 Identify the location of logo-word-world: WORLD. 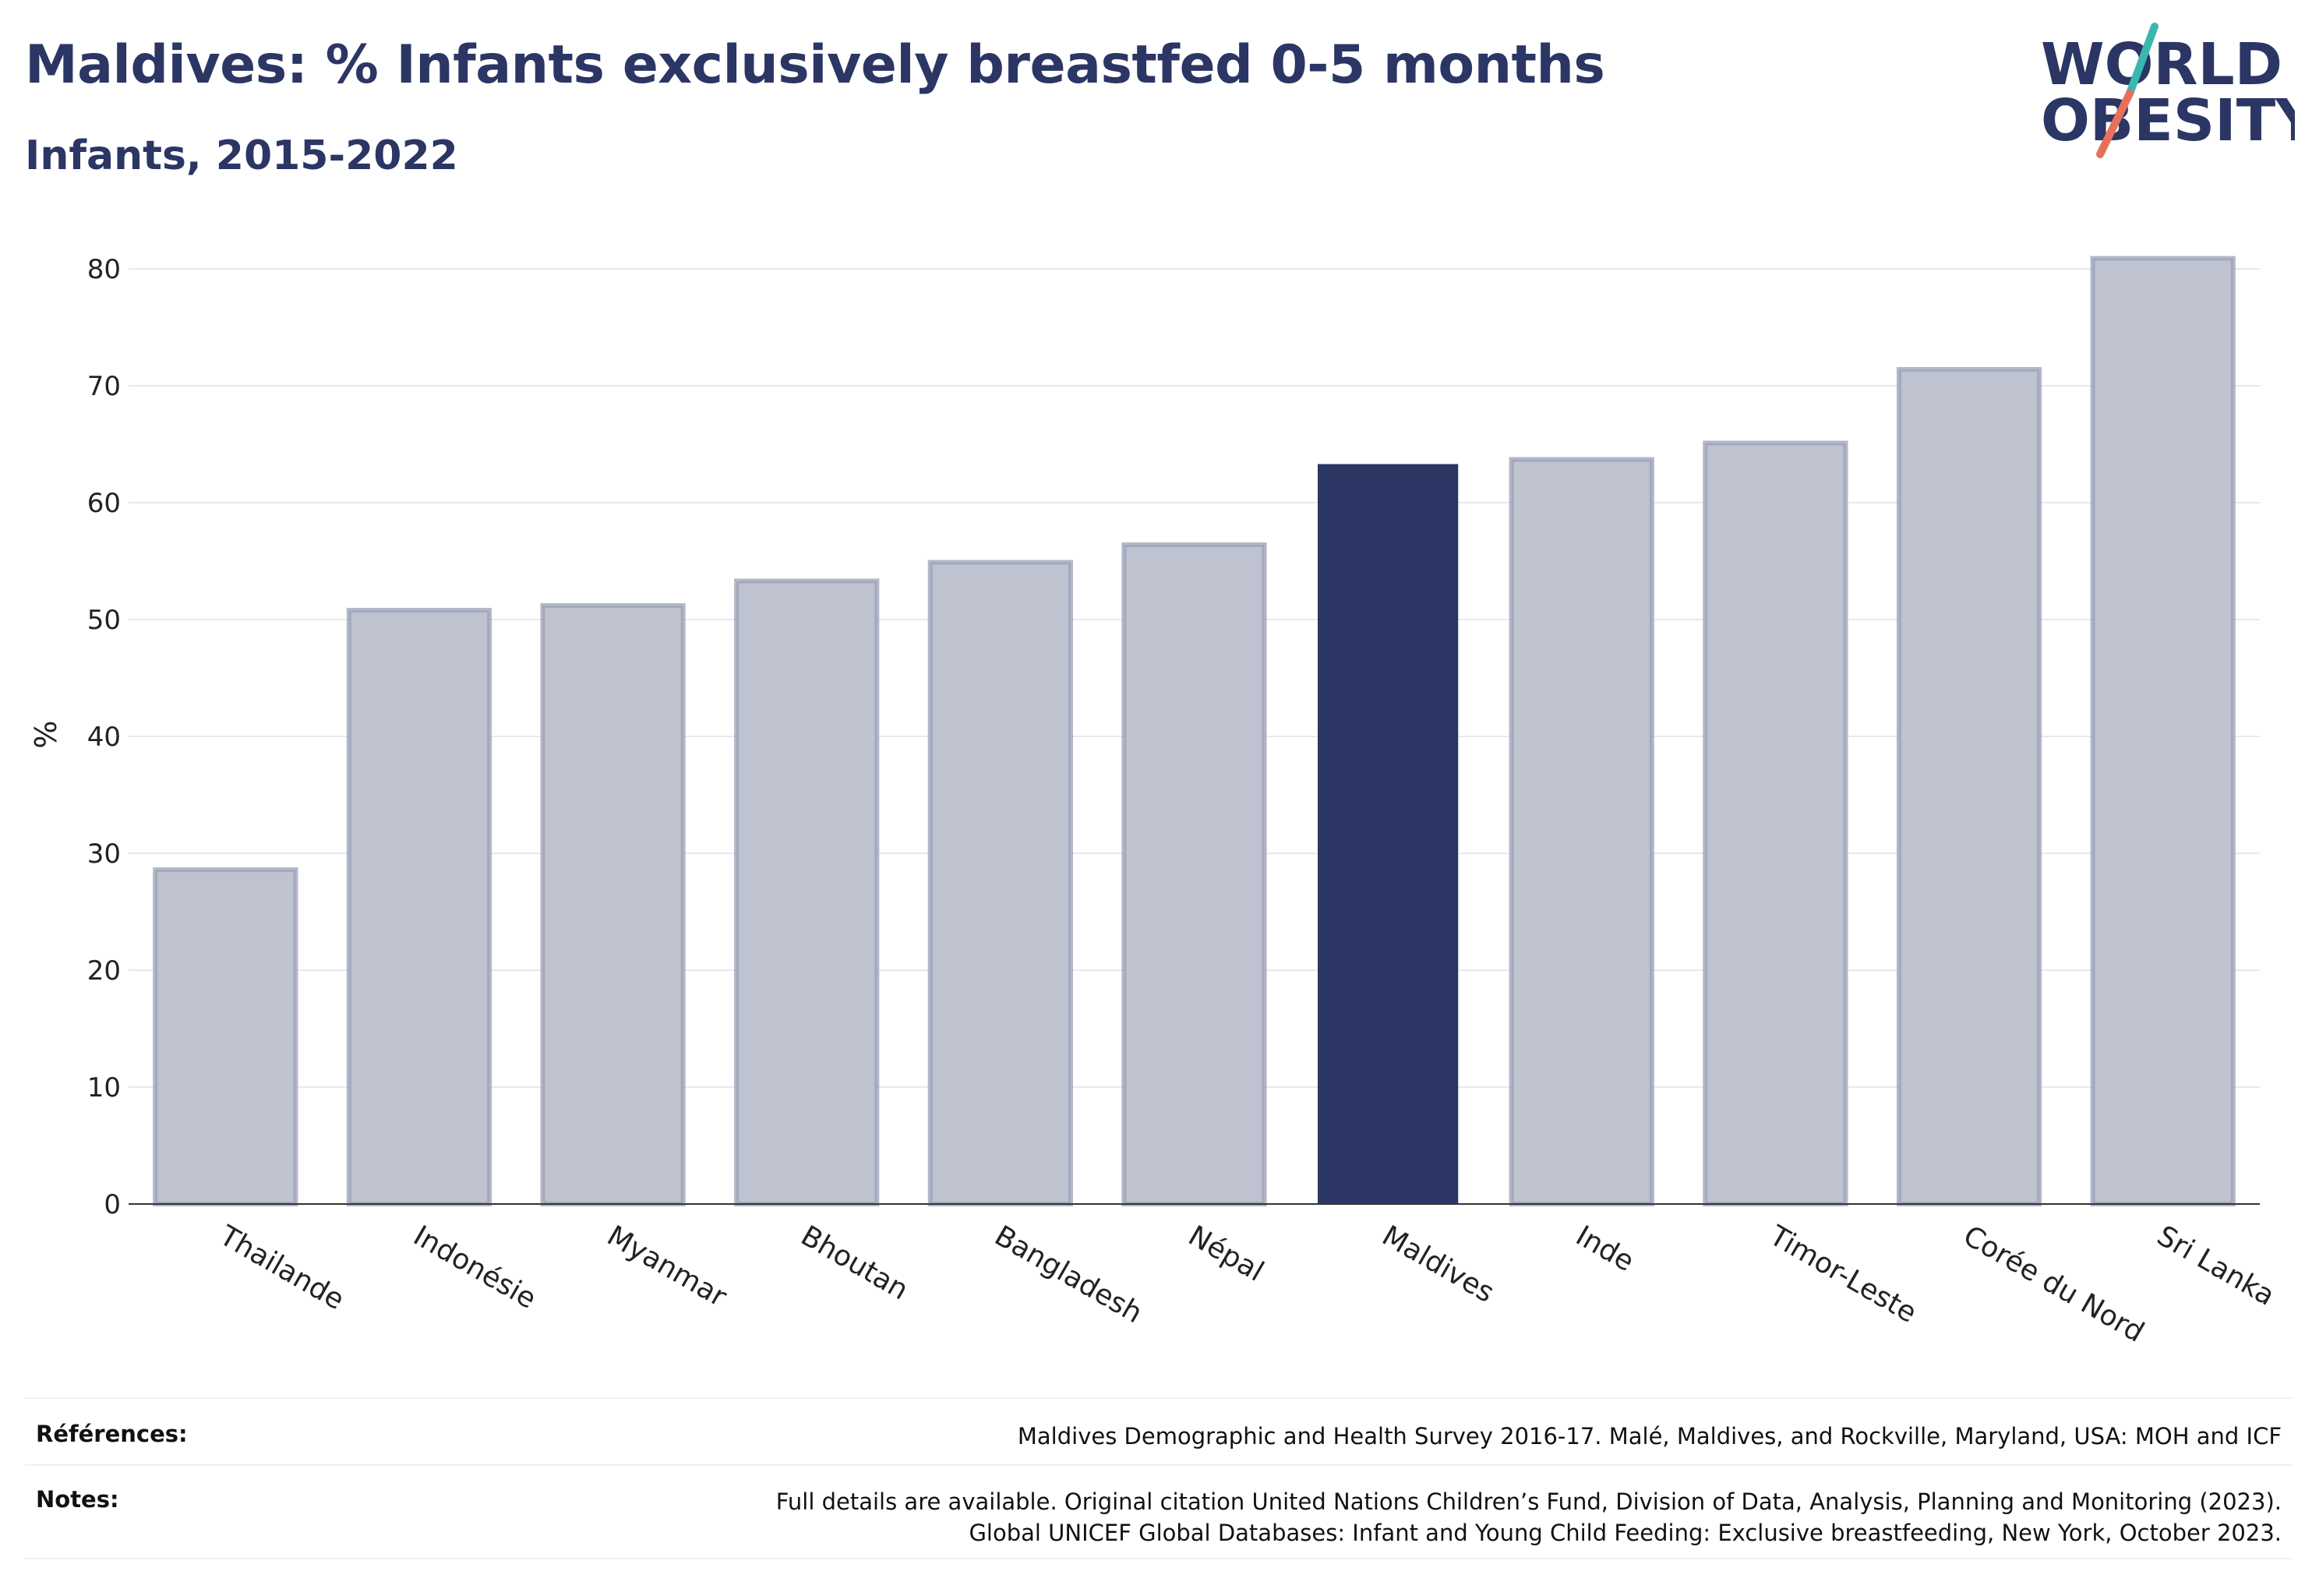
(2161, 64).